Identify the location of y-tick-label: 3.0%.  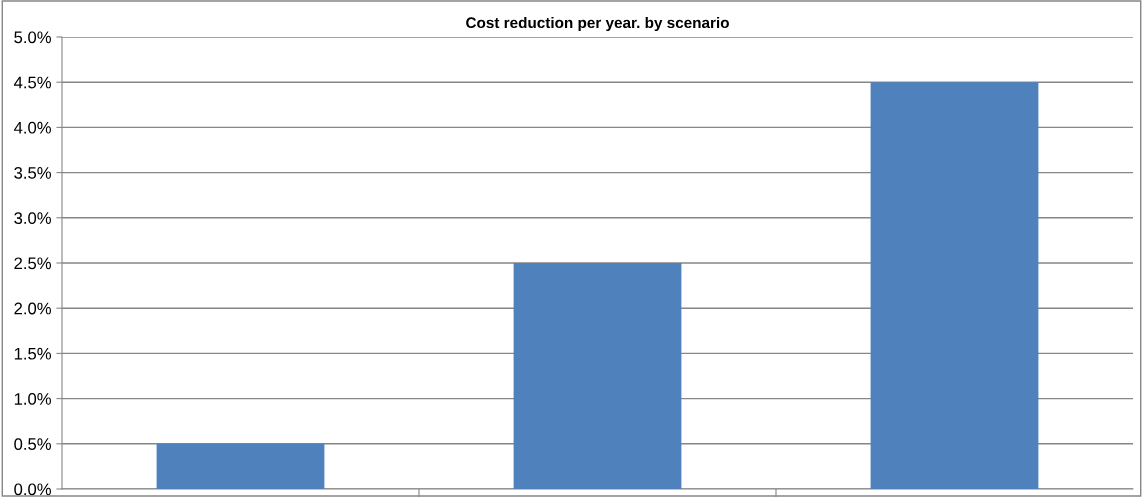
(32, 218).